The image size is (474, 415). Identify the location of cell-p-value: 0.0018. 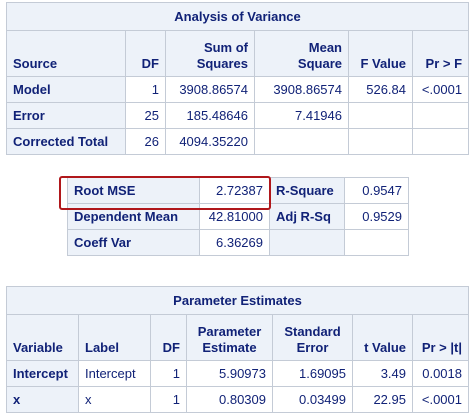
(440, 373).